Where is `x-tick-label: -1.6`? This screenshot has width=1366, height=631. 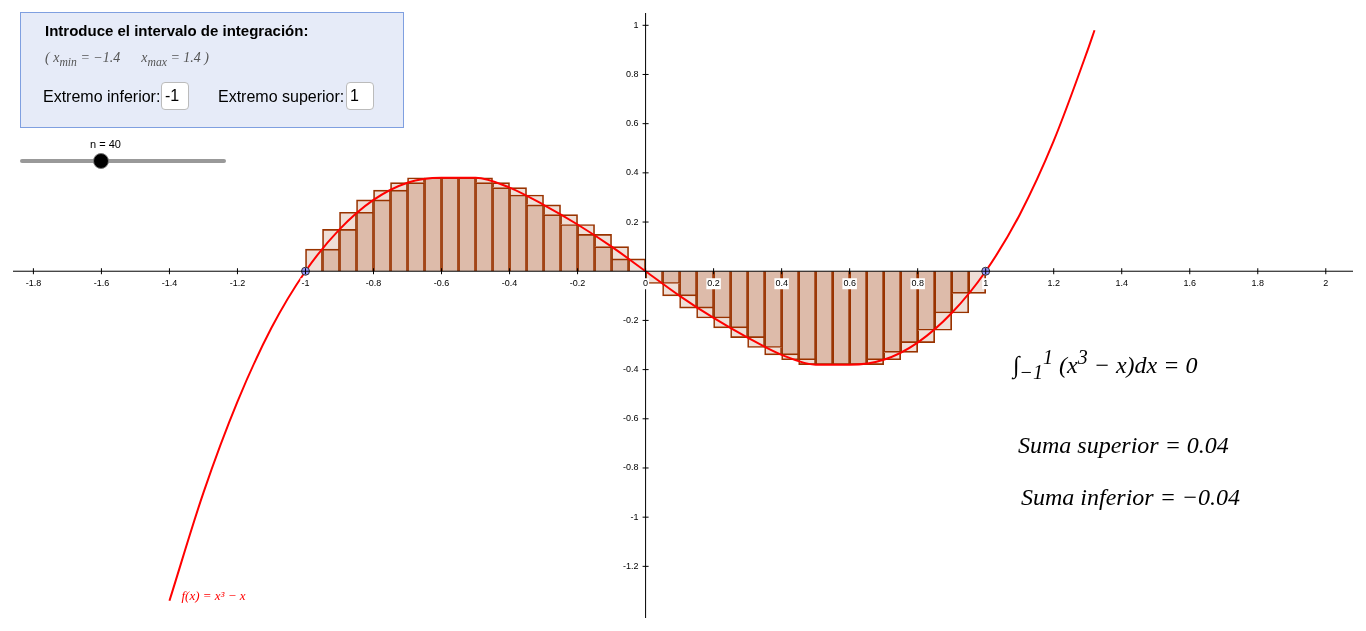
x-tick-label: -1.6 is located at coordinates (101, 283).